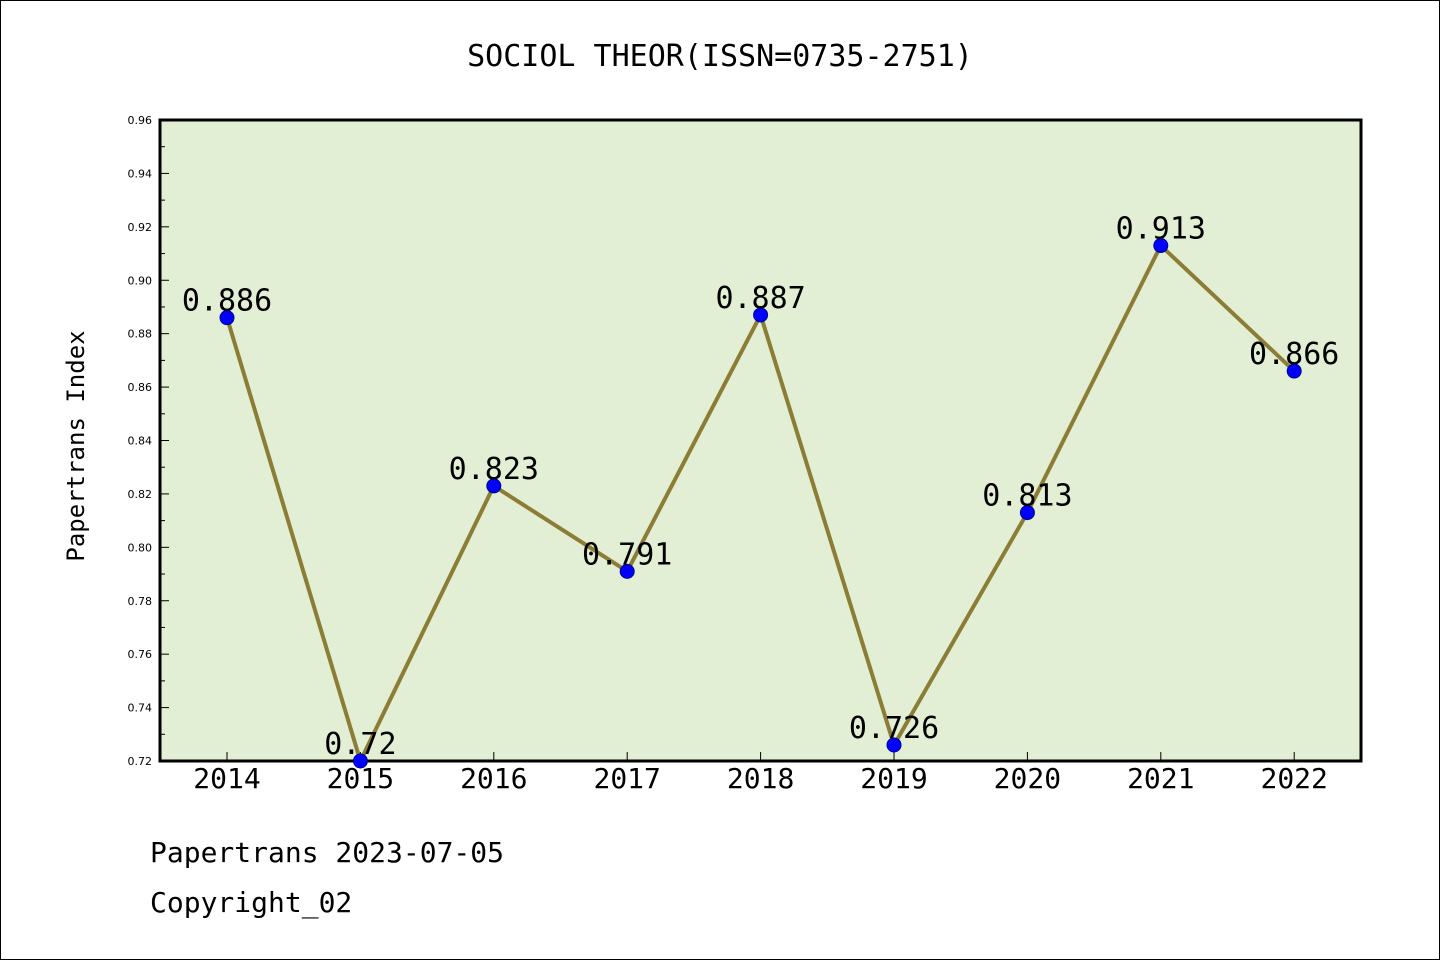 This screenshot has width=1440, height=960. What do you see at coordinates (1293, 778) in the screenshot?
I see `x-tick-label: 2022` at bounding box center [1293, 778].